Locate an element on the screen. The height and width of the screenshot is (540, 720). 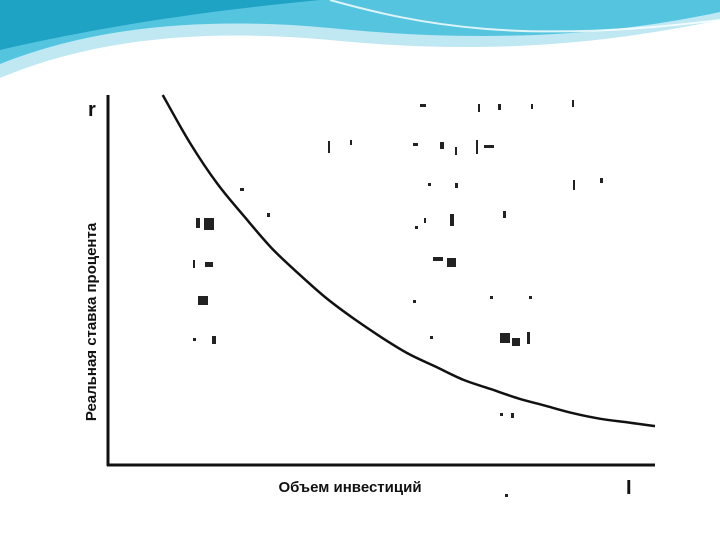
header-wave-dark is located at coordinates (160, 25).